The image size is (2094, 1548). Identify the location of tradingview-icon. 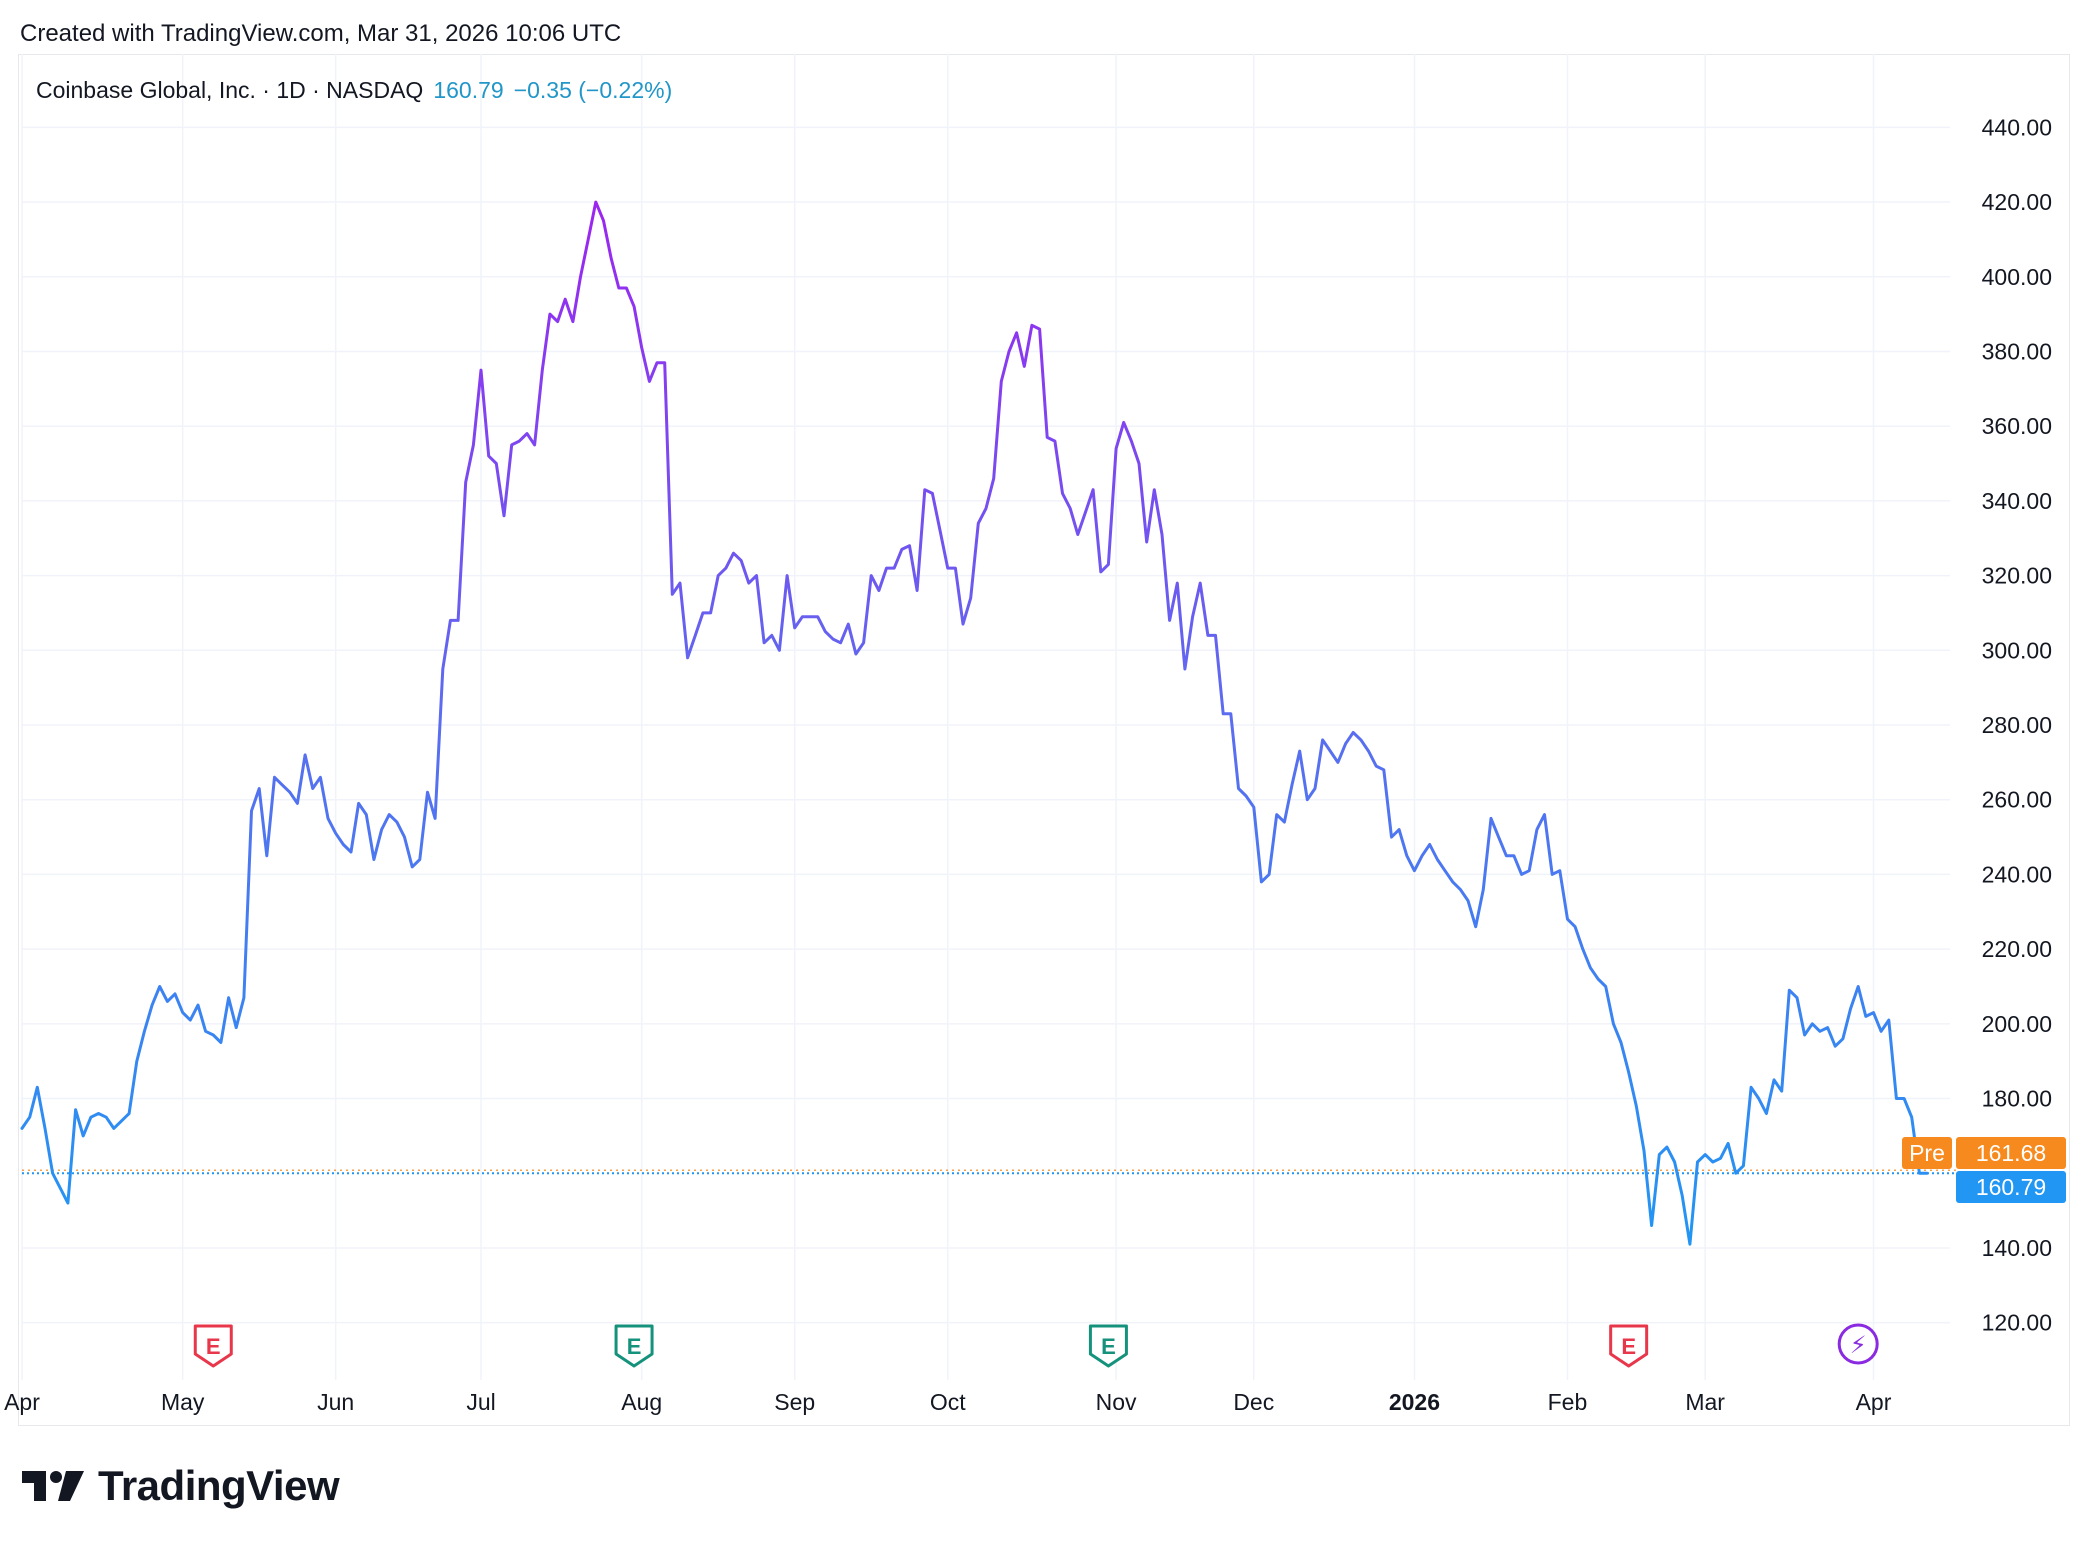
(53, 1486).